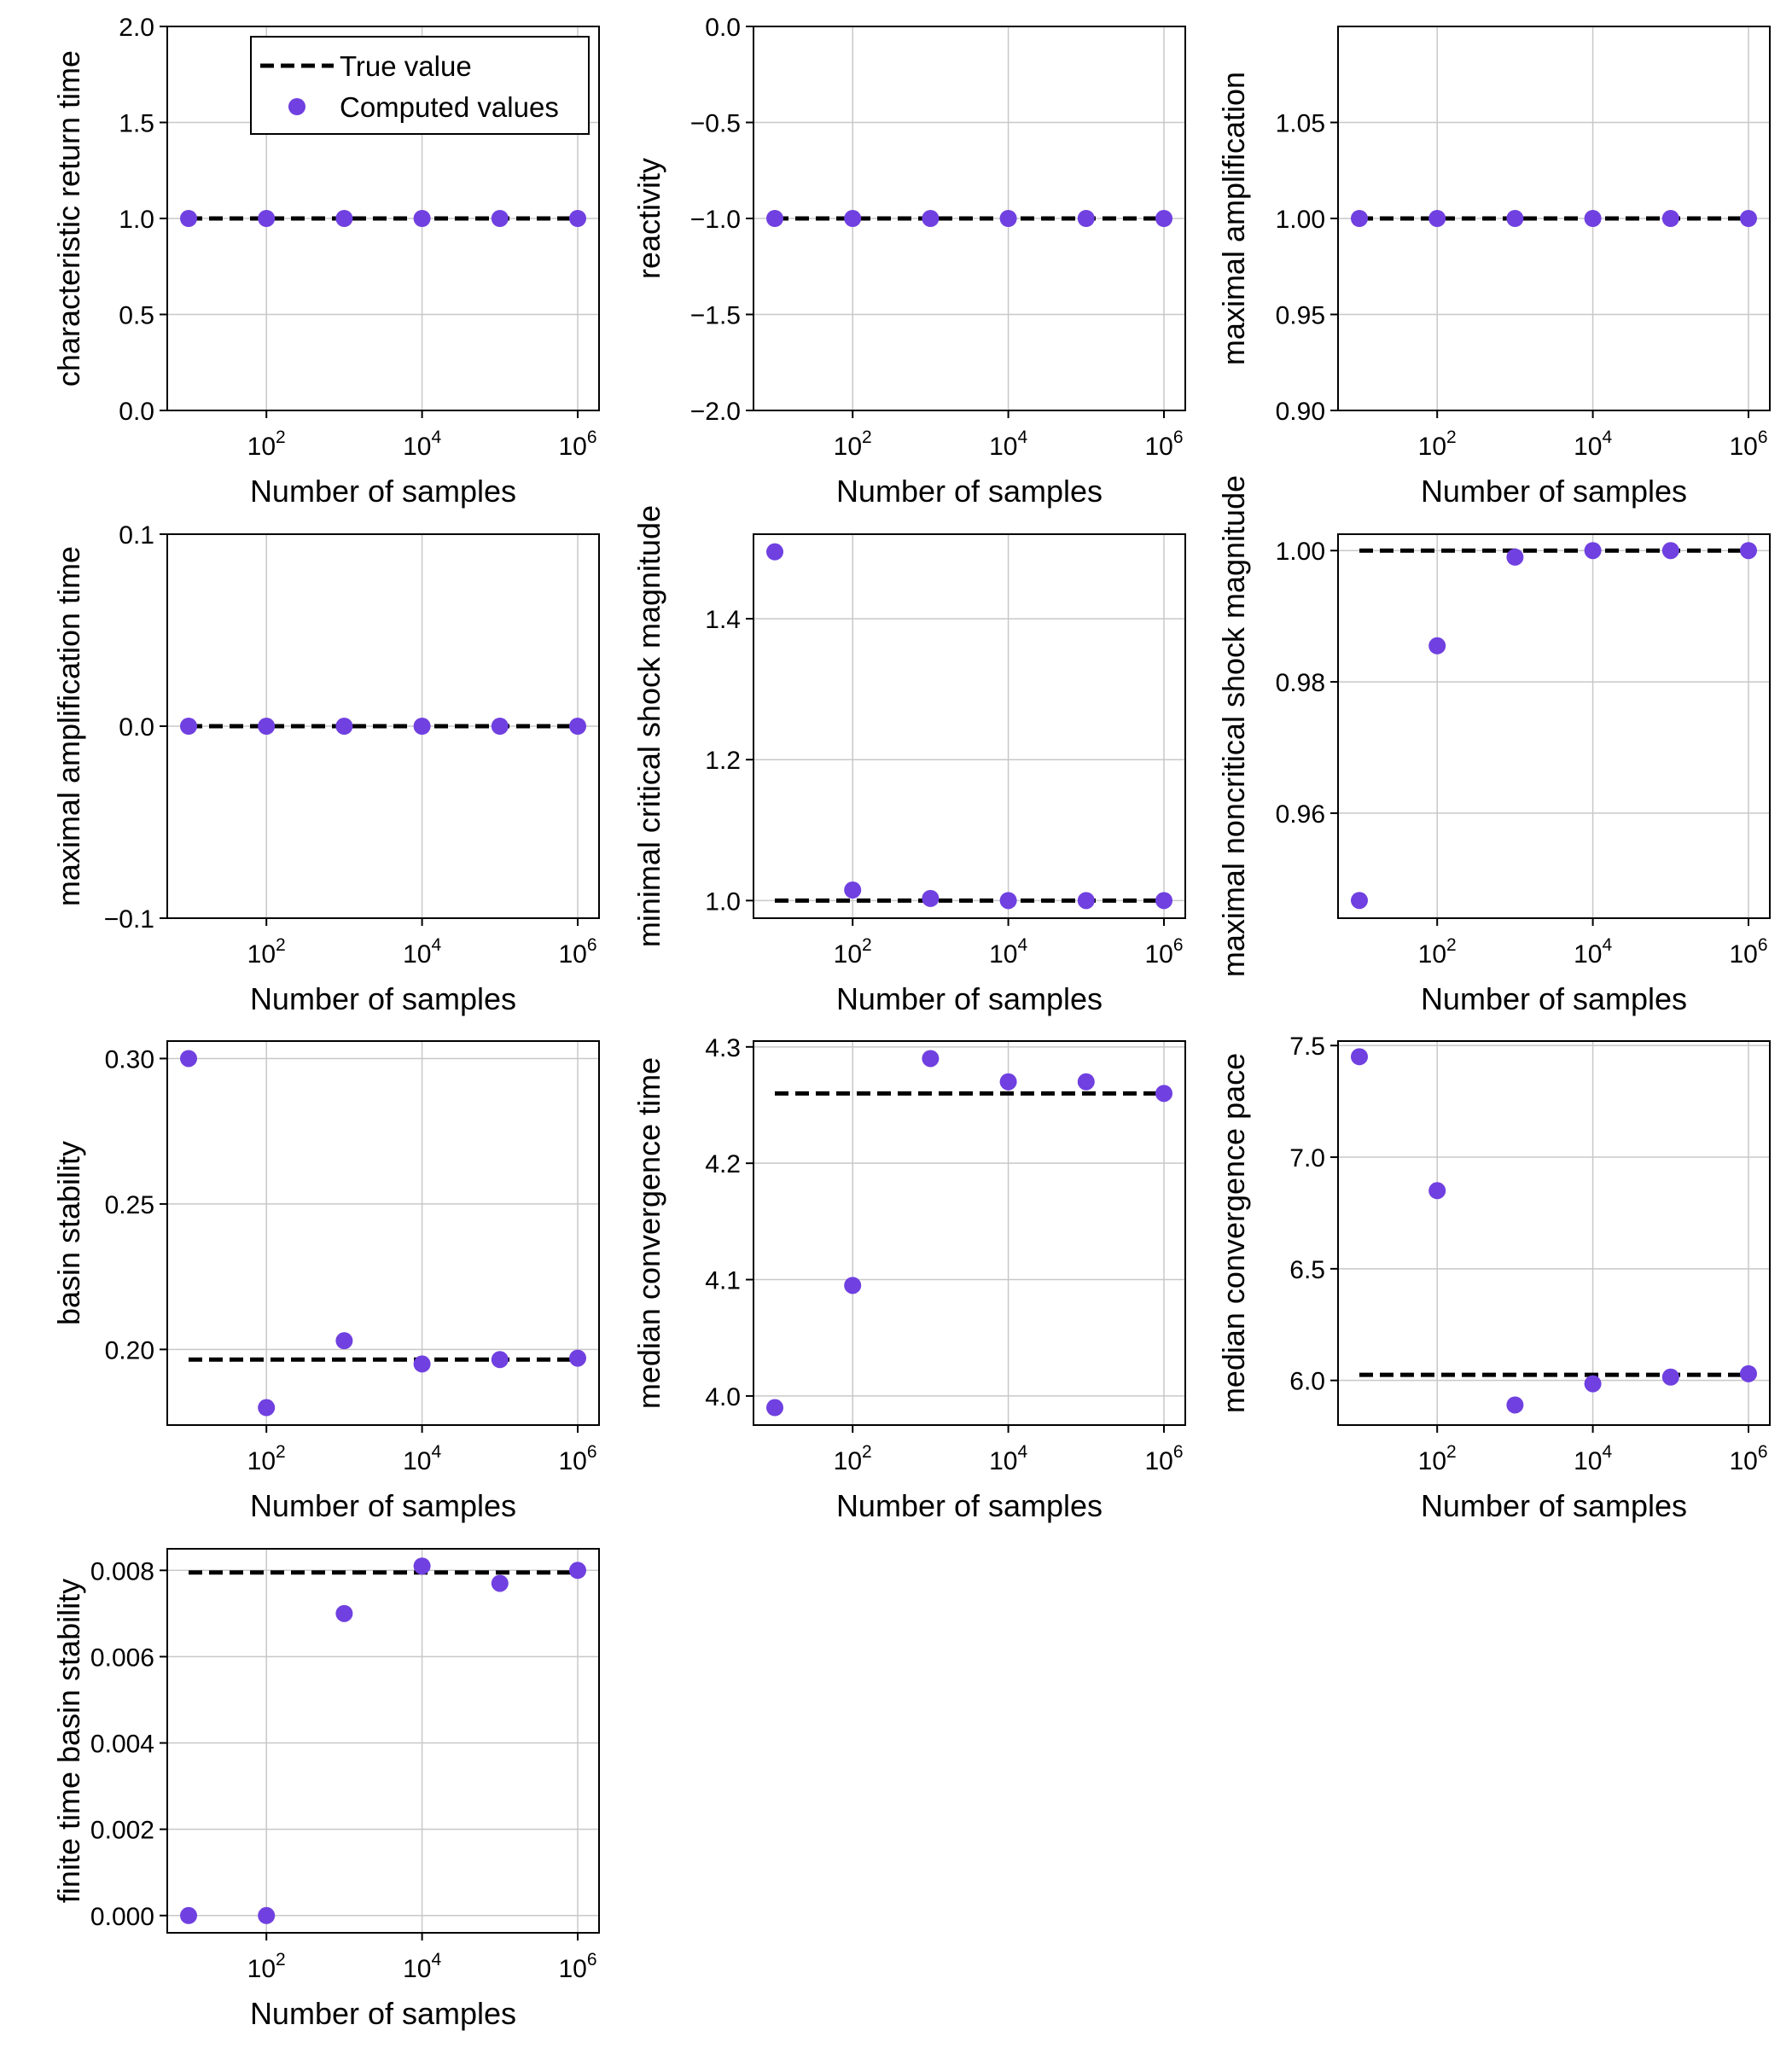 The width and height of the screenshot is (1792, 2048). Describe the element at coordinates (136, 28) in the screenshot. I see `y-tick-label-5: 2.0` at that location.